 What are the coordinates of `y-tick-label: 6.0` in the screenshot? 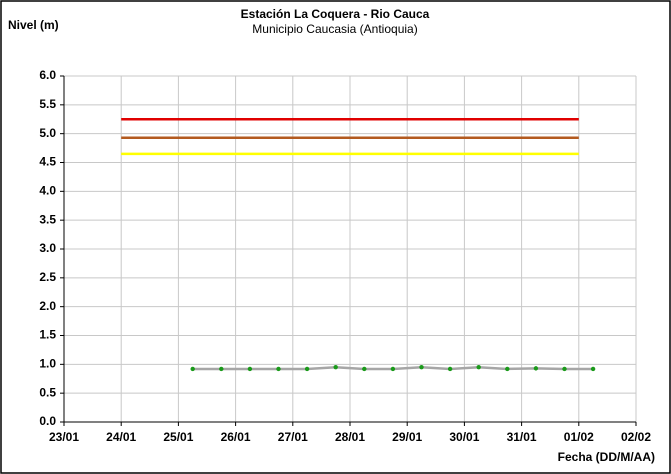 It's located at (47, 75).